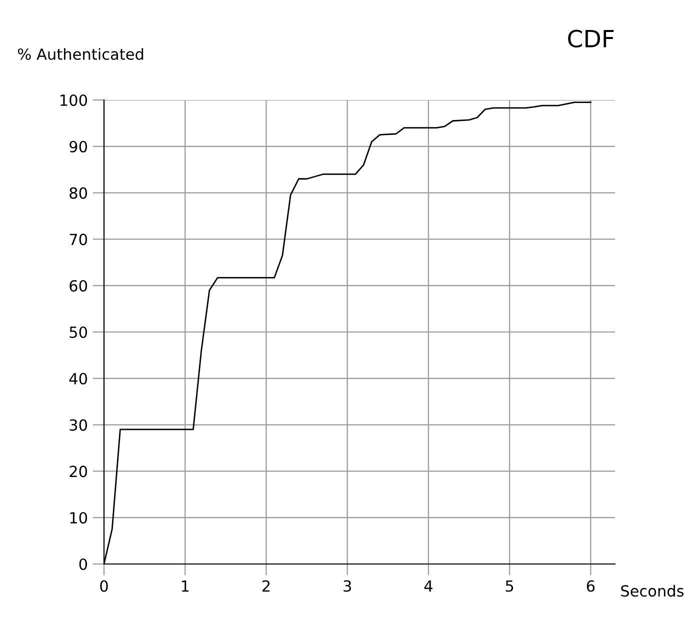 The height and width of the screenshot is (617, 684). What do you see at coordinates (79, 286) in the screenshot?
I see `y-tick-label: 60` at bounding box center [79, 286].